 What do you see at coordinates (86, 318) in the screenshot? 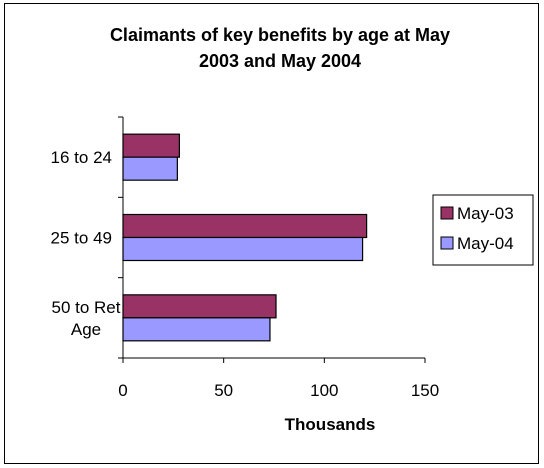
I see `category-label: 50 to Ret Age` at bounding box center [86, 318].